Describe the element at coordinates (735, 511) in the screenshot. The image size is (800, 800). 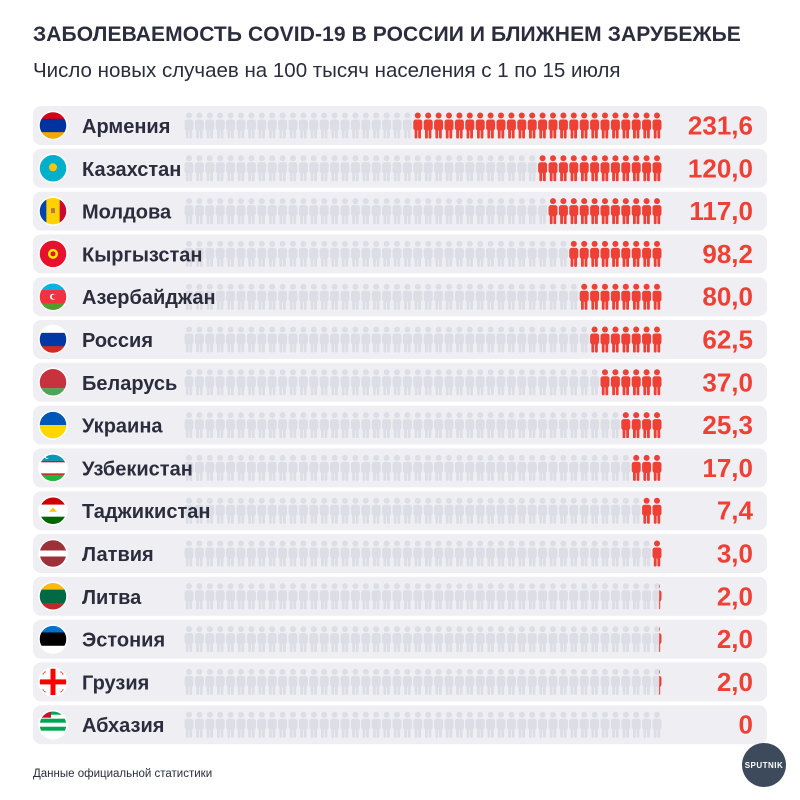
I see `value-label: 7,4` at that location.